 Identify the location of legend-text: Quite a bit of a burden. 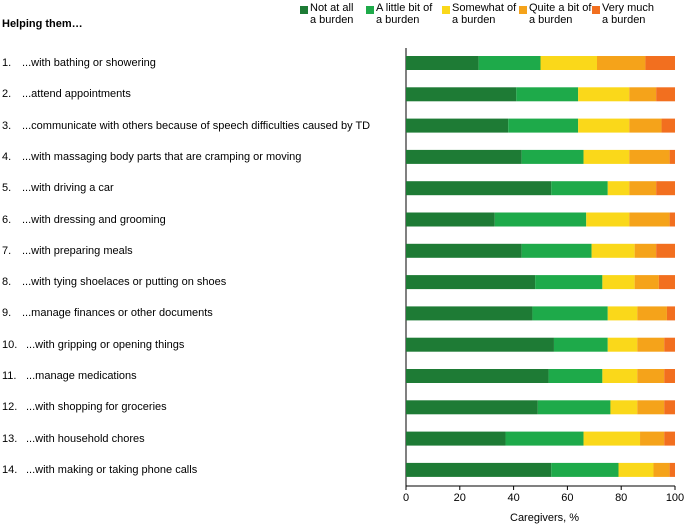
(560, 14).